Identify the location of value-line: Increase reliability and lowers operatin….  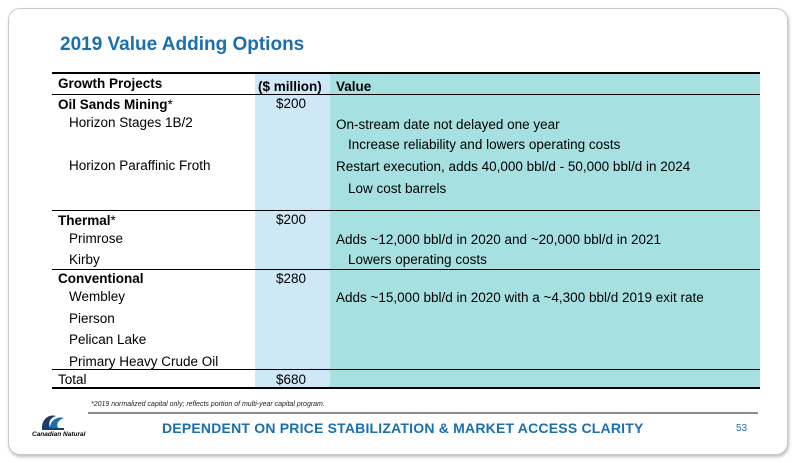
(484, 144).